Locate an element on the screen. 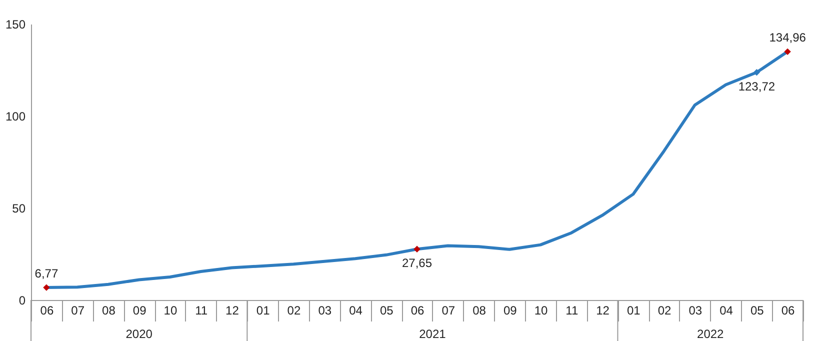  text: 2022 is located at coordinates (710, 334).